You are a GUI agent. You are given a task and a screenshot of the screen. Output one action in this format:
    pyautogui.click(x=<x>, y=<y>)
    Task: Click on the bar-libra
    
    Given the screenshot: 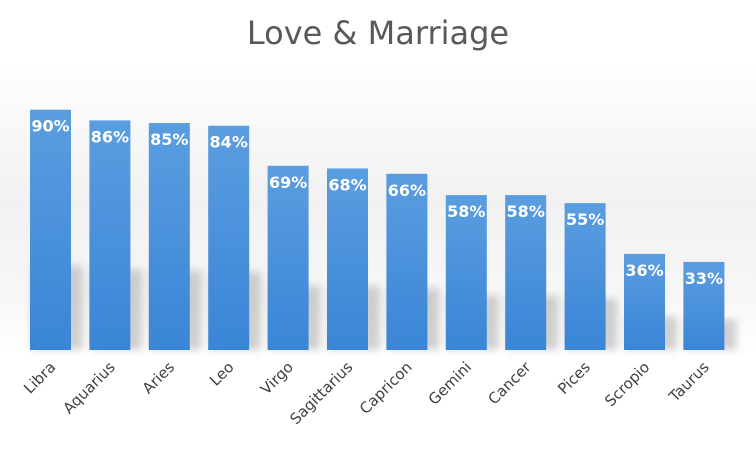 What is the action you would take?
    pyautogui.click(x=50, y=229)
    